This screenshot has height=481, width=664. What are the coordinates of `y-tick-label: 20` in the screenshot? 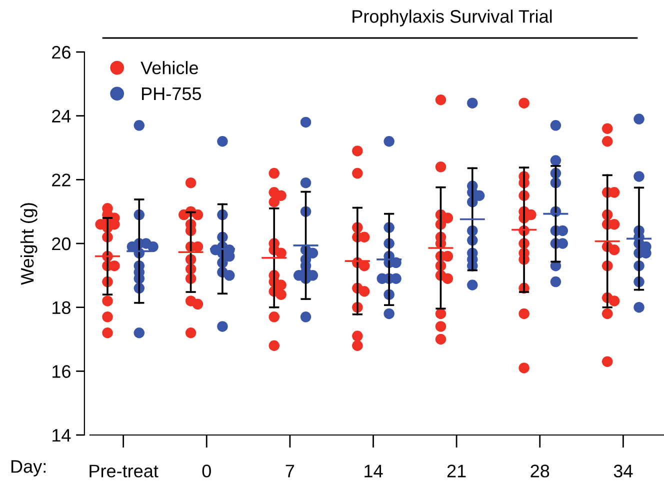 It's located at (61, 243).